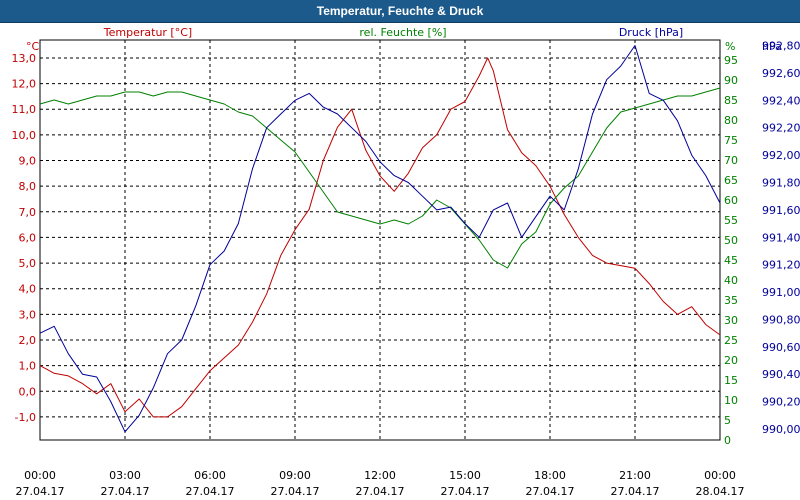  What do you see at coordinates (550, 475) in the screenshot?
I see `x-tick-time: 18:00` at bounding box center [550, 475].